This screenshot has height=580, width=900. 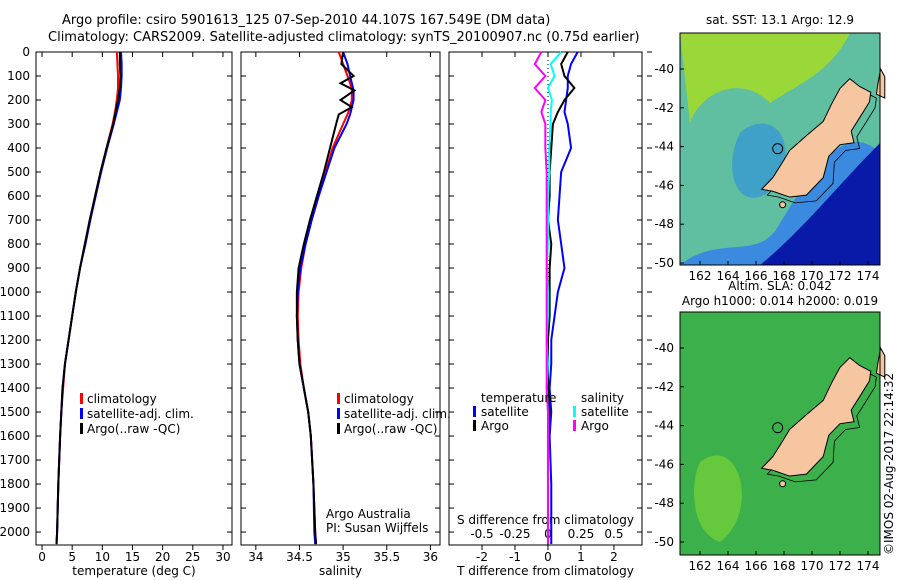 I want to click on lon-tick-label: 168, so click(x=784, y=566).